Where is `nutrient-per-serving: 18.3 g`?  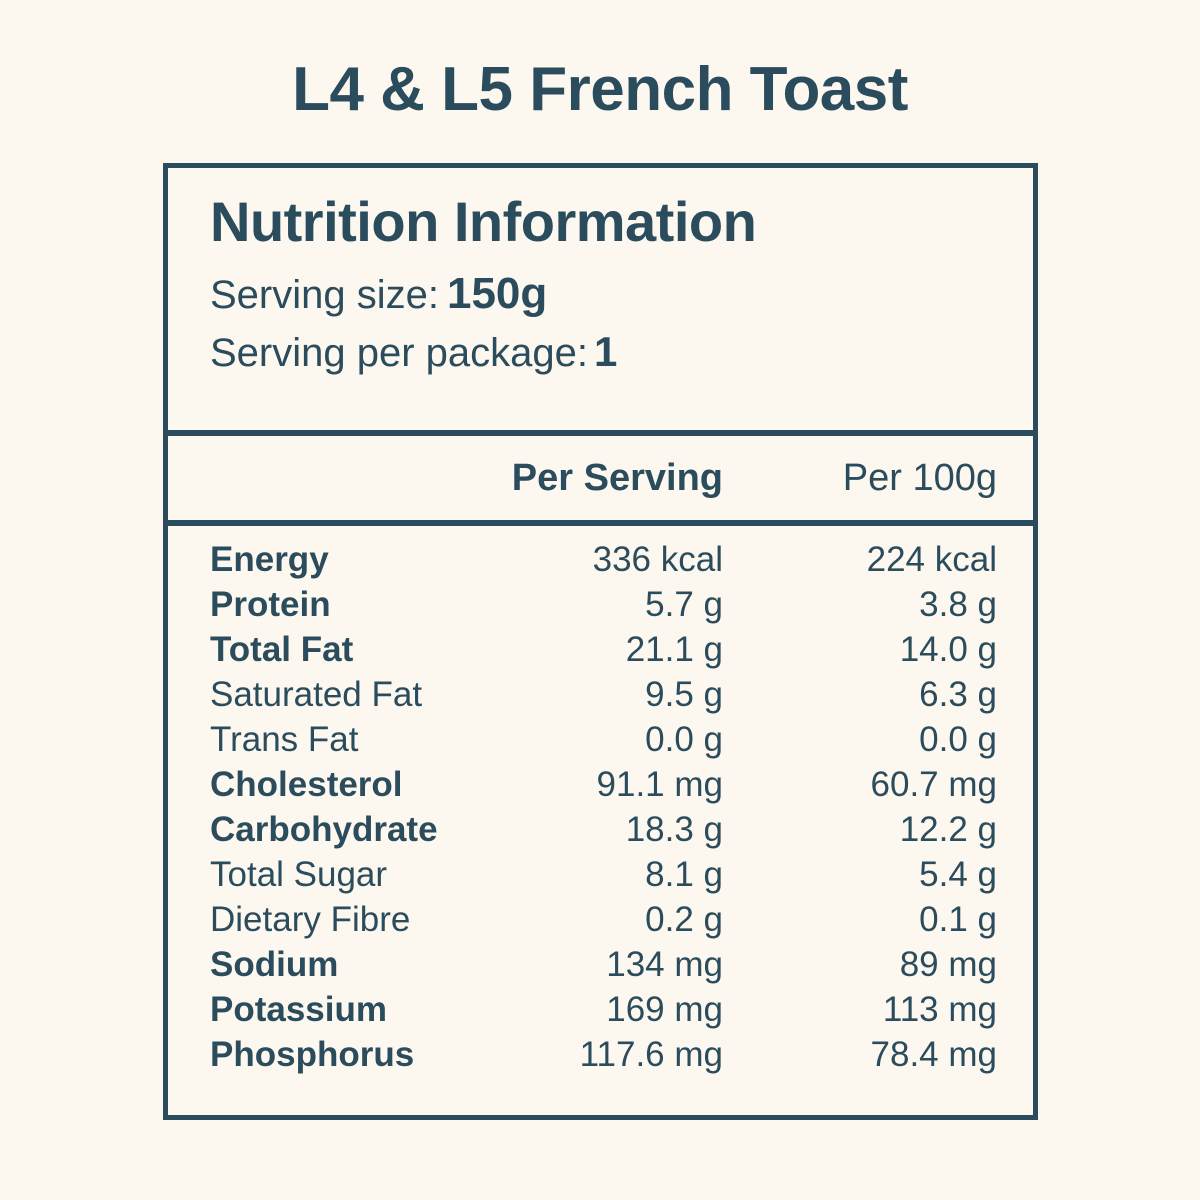
nutrient-per-serving: 18.3 g is located at coordinates (674, 829).